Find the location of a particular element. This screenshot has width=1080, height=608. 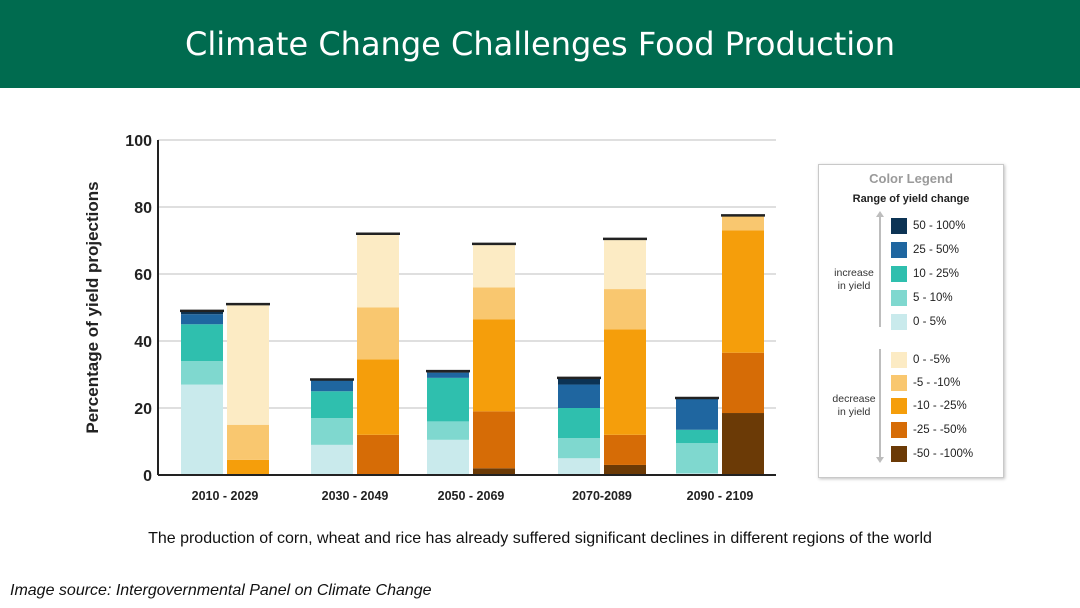

legend-label: -50 - -100% is located at coordinates (943, 453).